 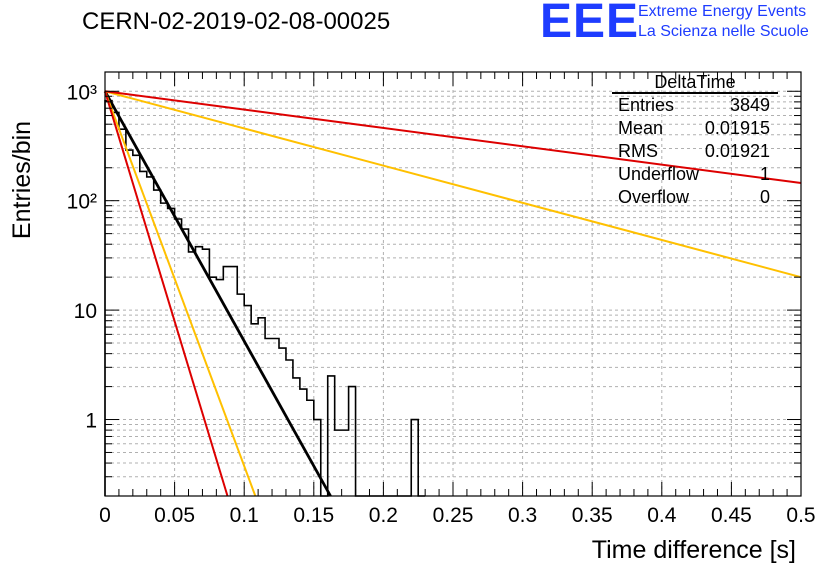 I want to click on y-tick-label: 10³, so click(x=82, y=92).